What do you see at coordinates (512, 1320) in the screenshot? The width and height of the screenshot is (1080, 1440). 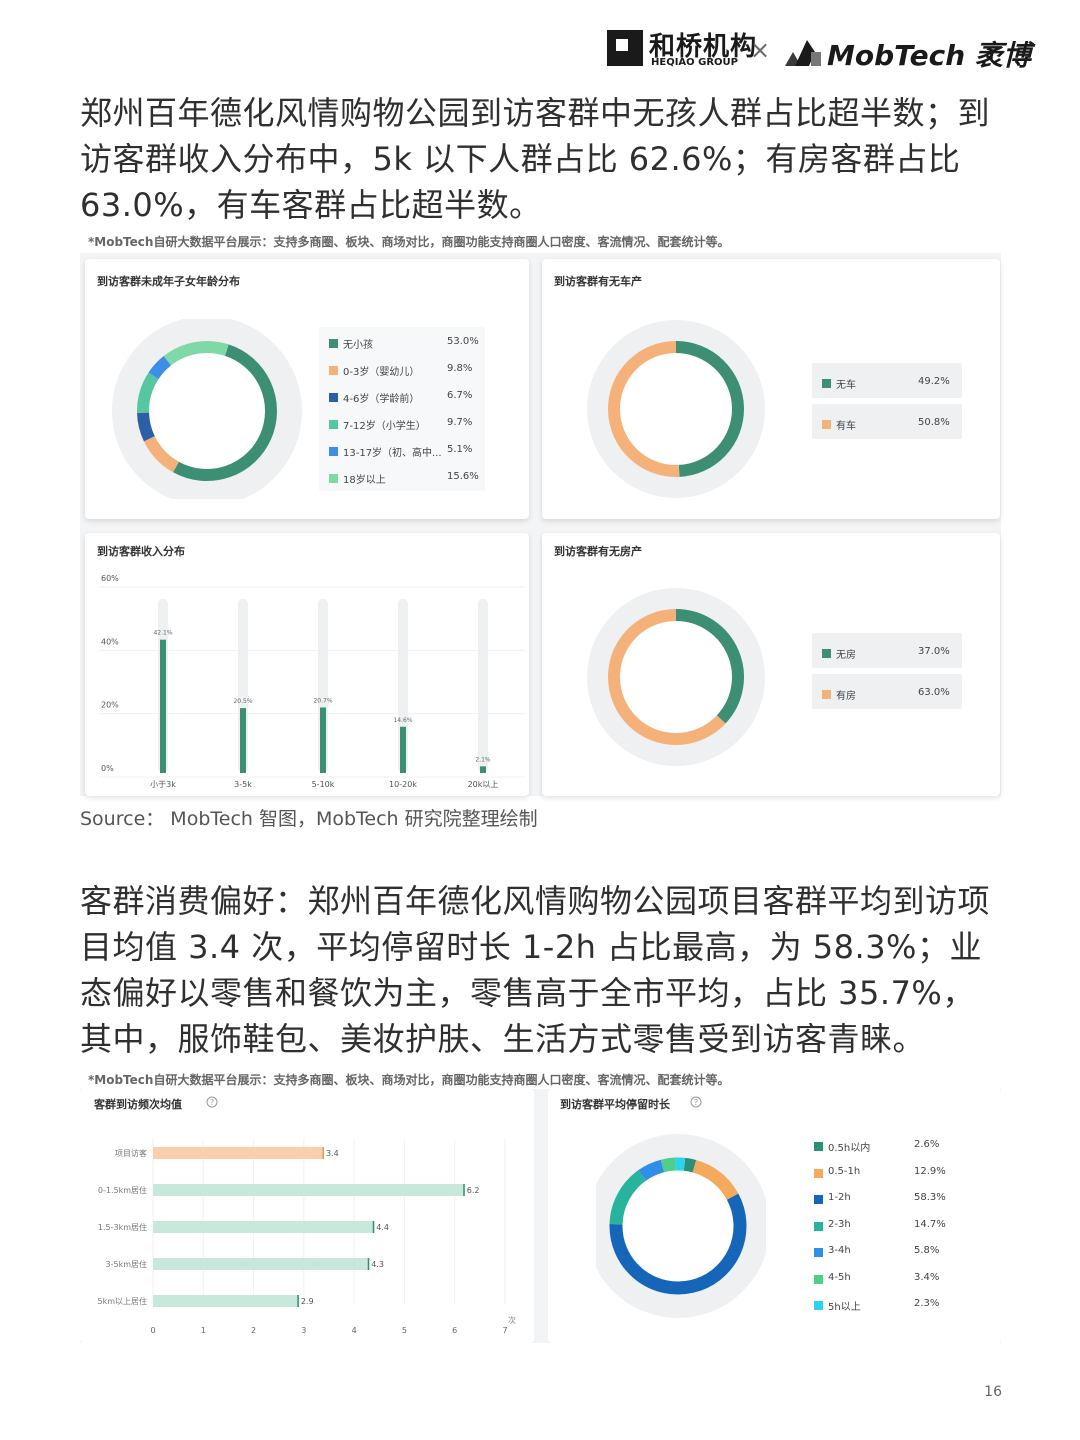 I see `x-axis-unit: 次` at bounding box center [512, 1320].